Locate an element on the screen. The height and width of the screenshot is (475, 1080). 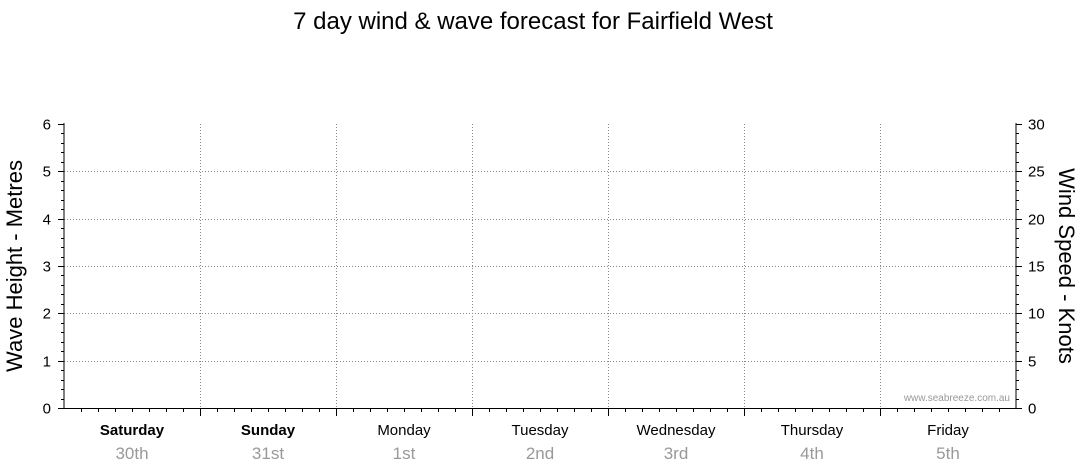
date-label: 5th is located at coordinates (948, 453).